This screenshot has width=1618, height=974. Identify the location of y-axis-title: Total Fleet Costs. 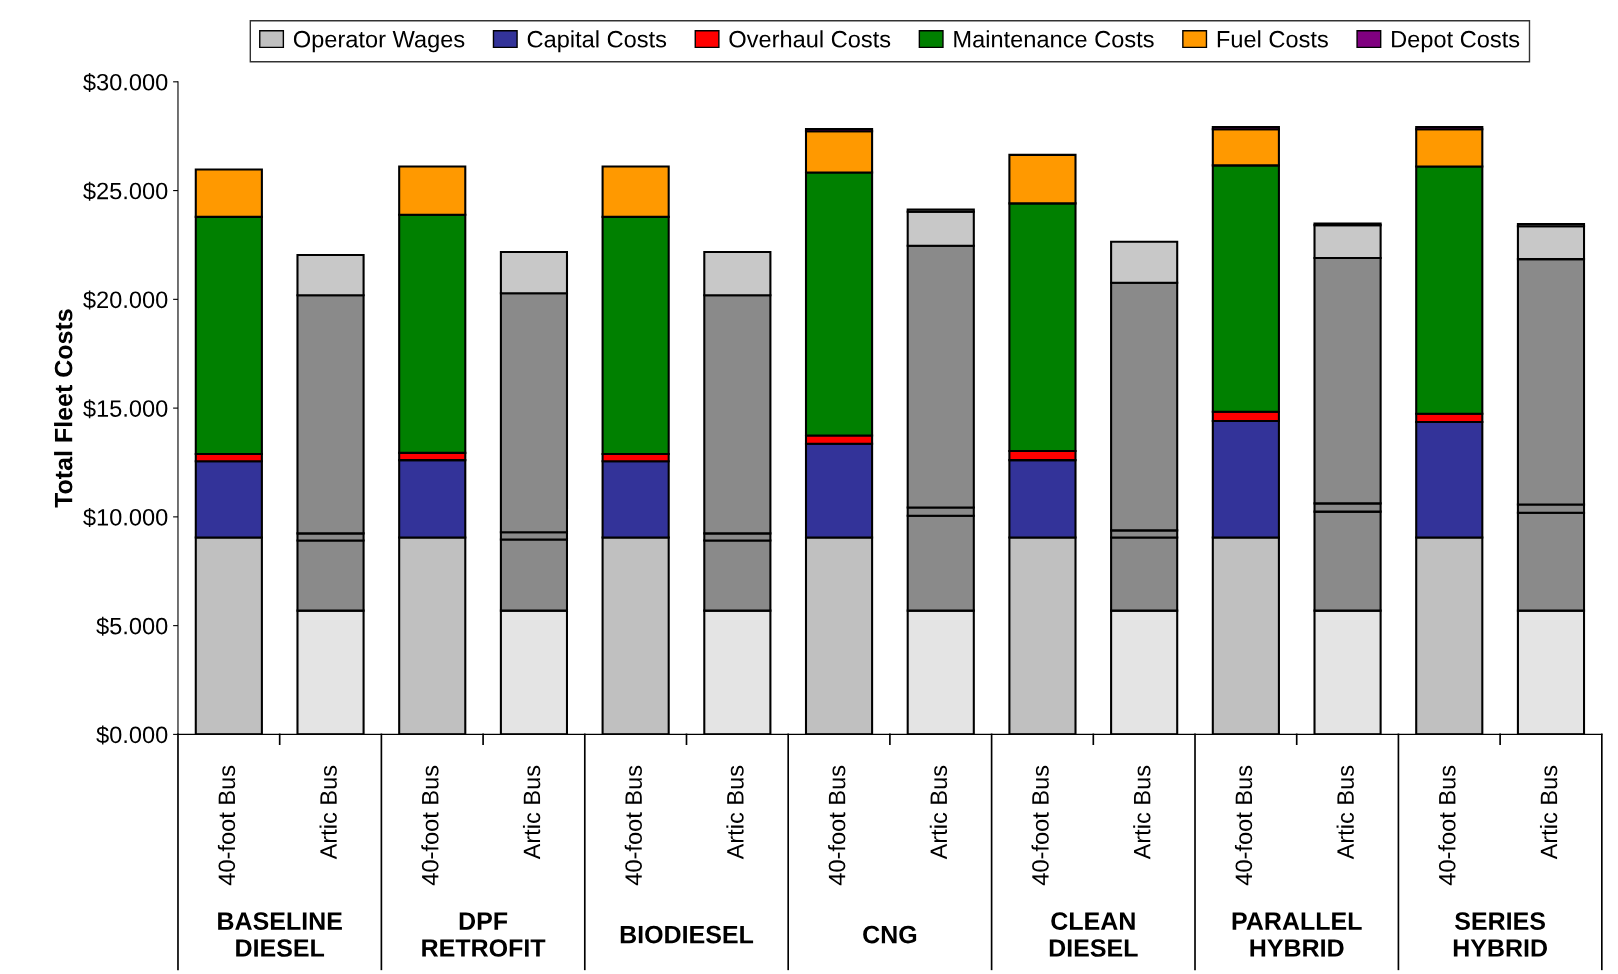
(63, 408).